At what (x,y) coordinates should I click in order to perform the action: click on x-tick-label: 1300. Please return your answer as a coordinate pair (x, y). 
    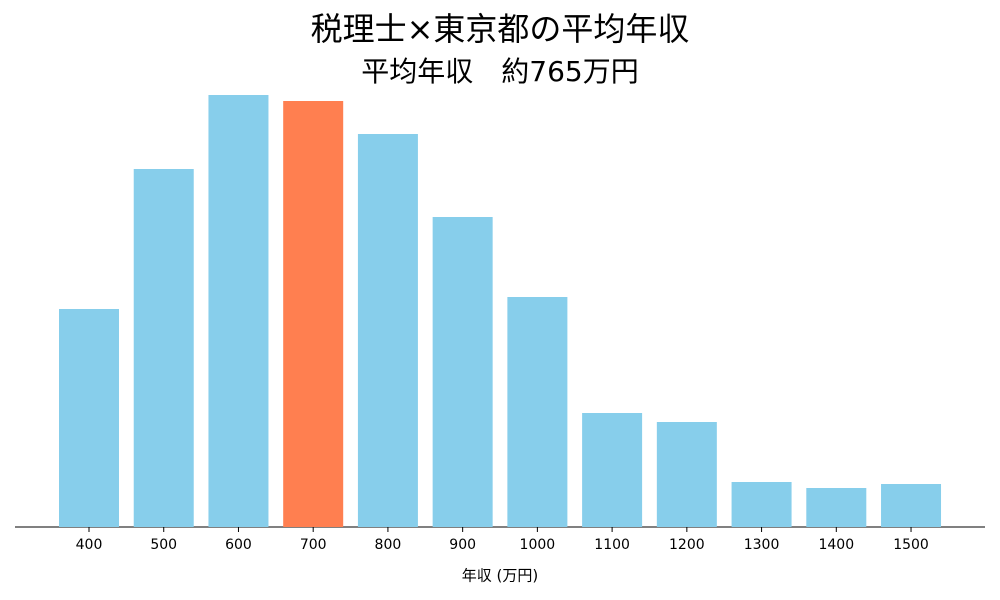
    Looking at the image, I should click on (762, 545).